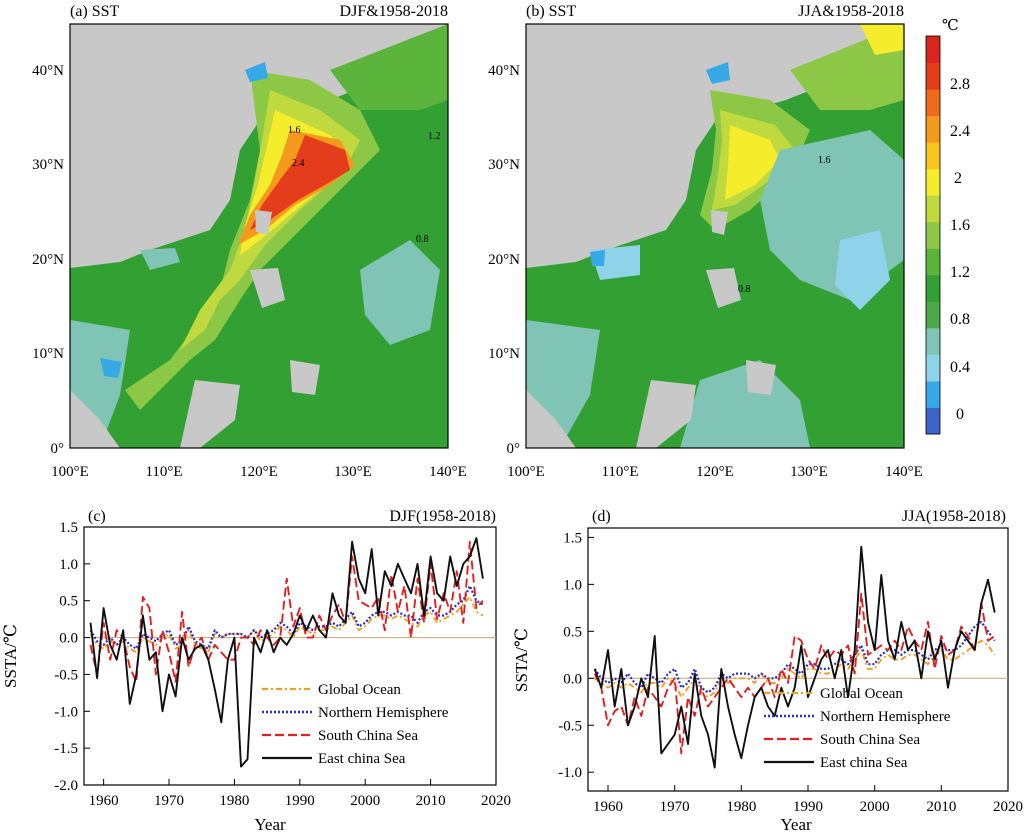 This screenshot has height=834, width=1024. I want to click on map-b-lat-40: 40°N, so click(504, 71).